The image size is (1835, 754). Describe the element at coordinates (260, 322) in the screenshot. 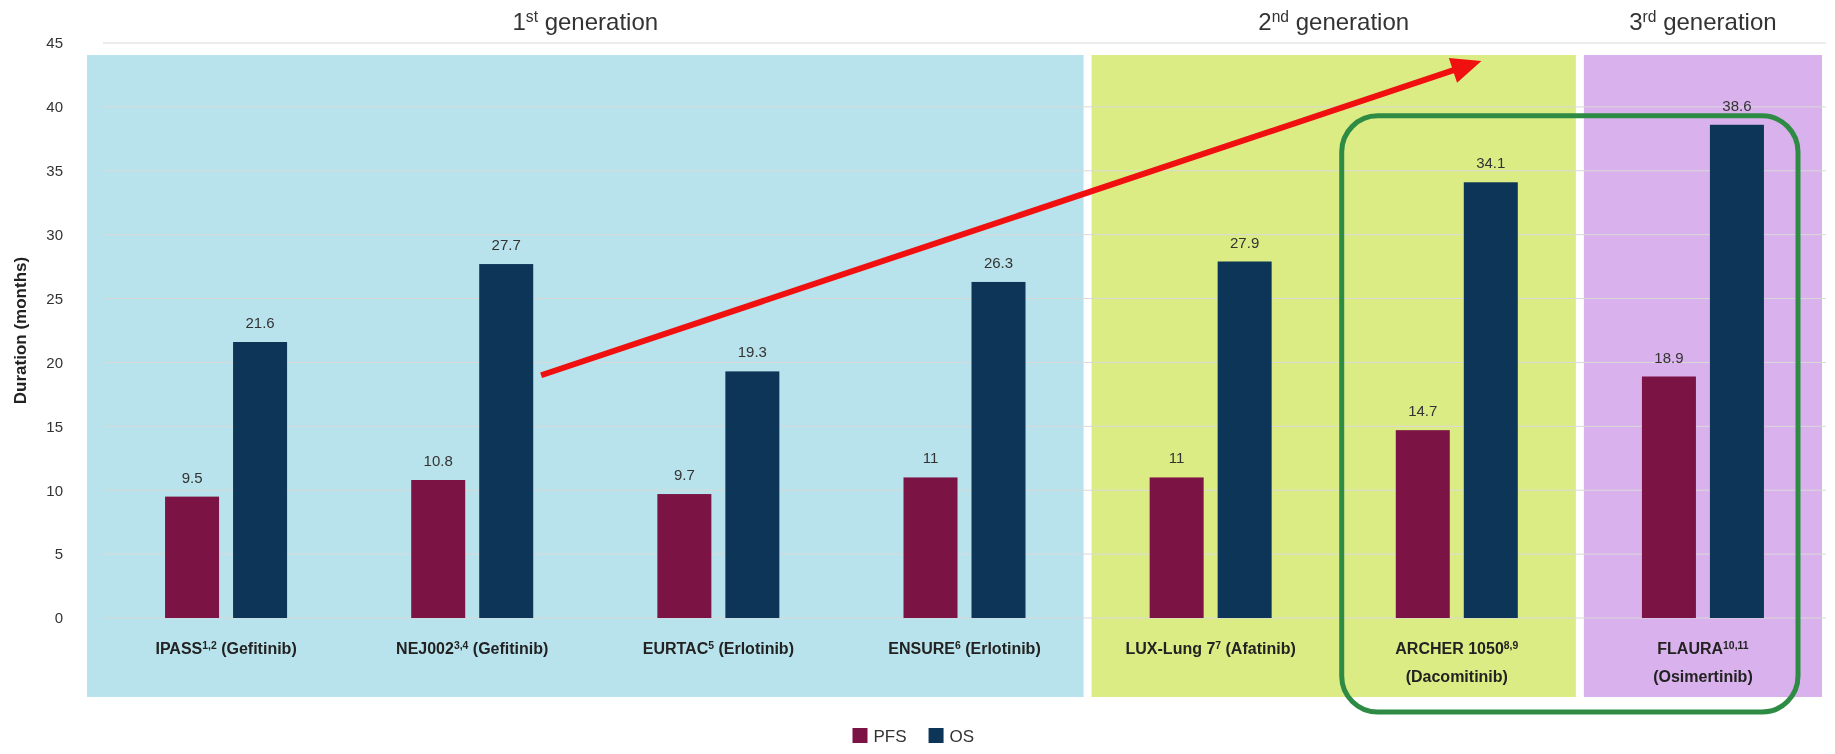

I see `data-label: 21.6` at that location.